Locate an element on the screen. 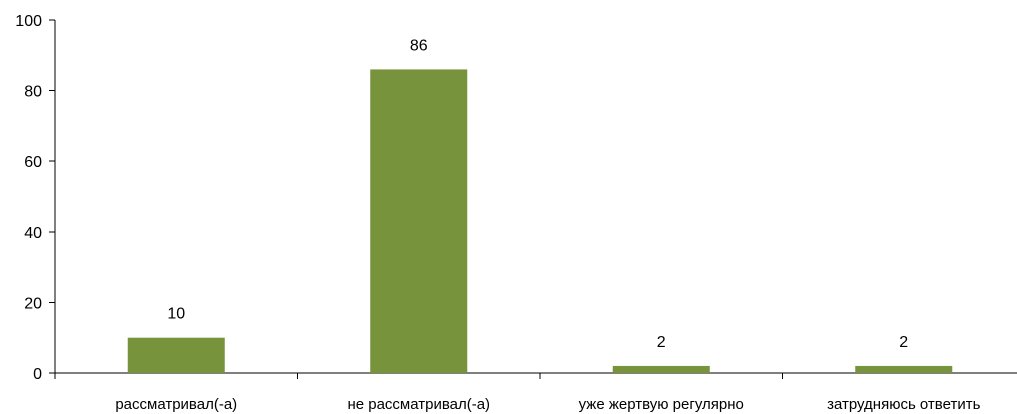  x-category-label: не рассматривал(-а) is located at coordinates (418, 404).